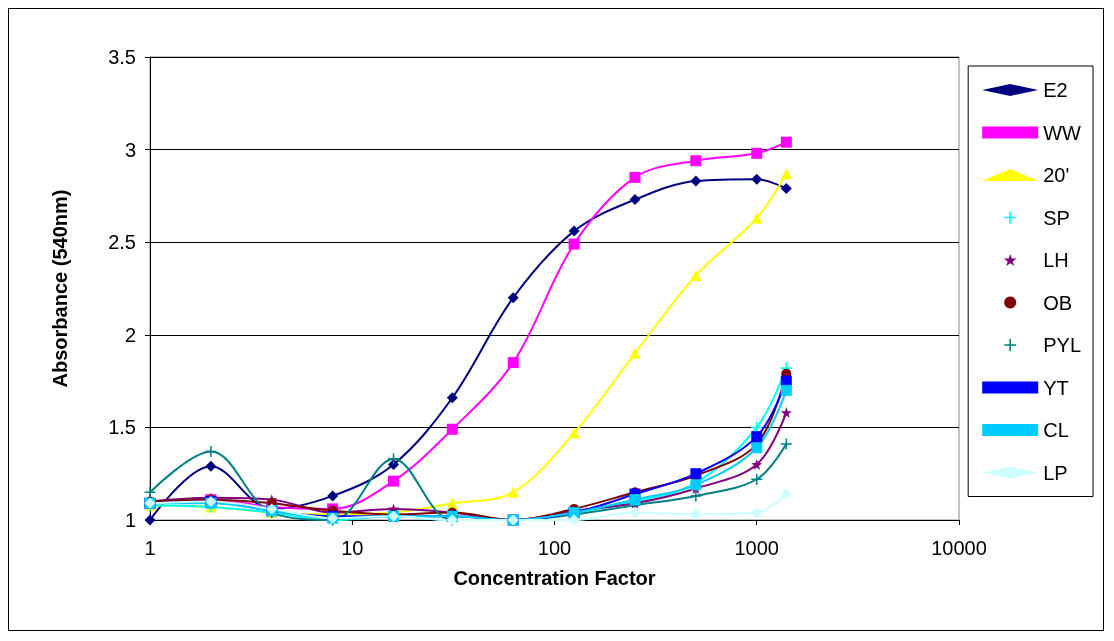 Image resolution: width=1114 pixels, height=641 pixels. What do you see at coordinates (1055, 90) in the screenshot?
I see `legend-label: E2` at bounding box center [1055, 90].